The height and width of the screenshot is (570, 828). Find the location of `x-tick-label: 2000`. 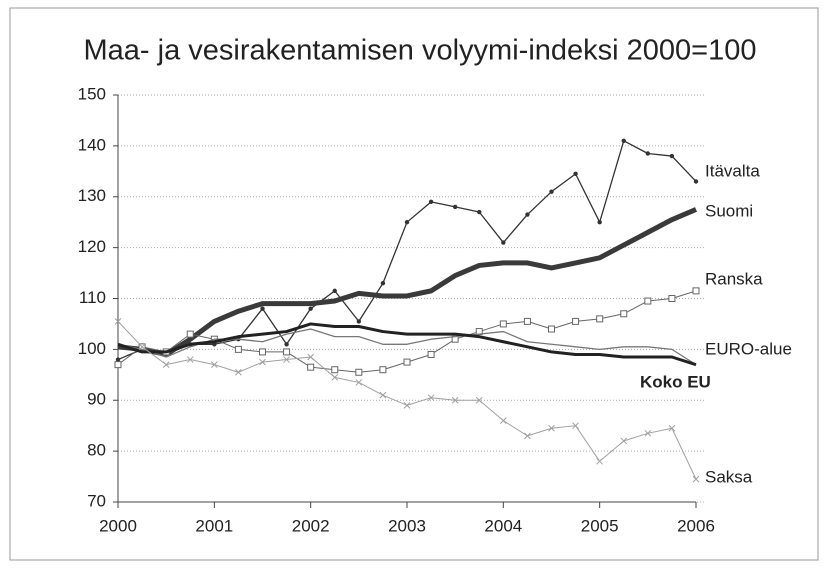

x-tick-label: 2000 is located at coordinates (118, 525).